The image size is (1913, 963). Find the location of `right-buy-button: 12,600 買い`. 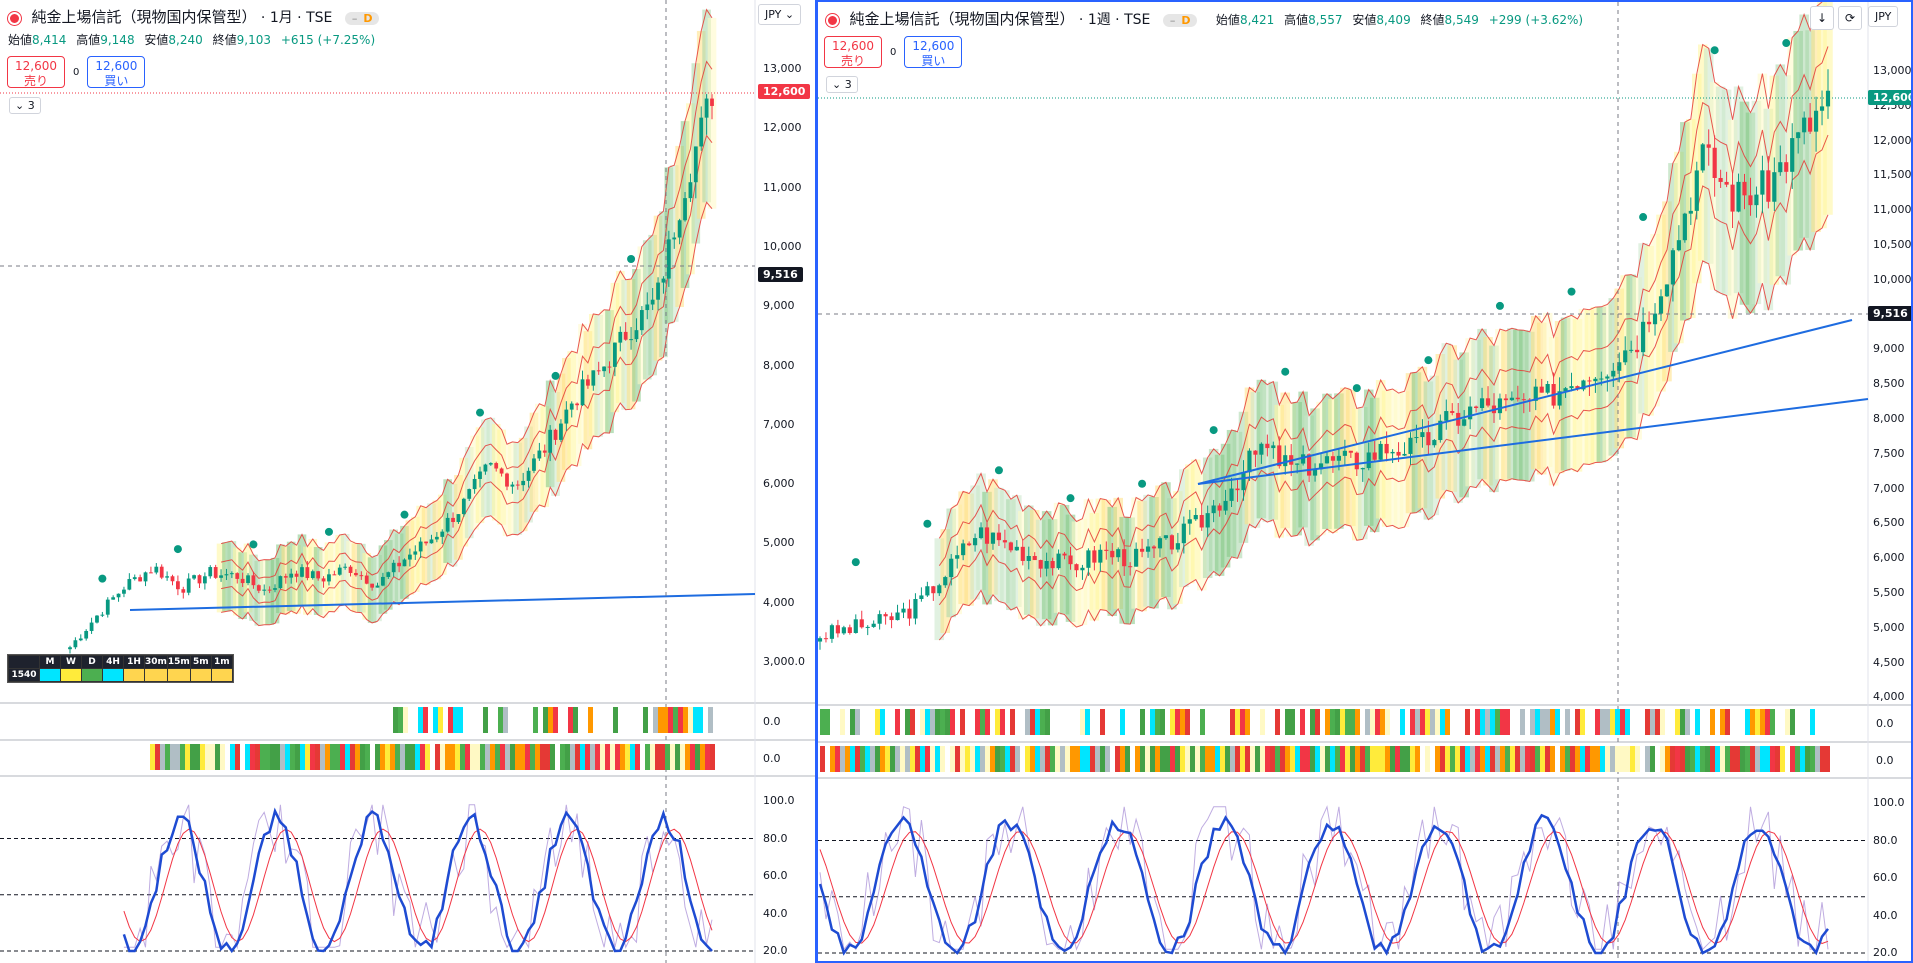

right-buy-button: 12,600 買い is located at coordinates (933, 52).